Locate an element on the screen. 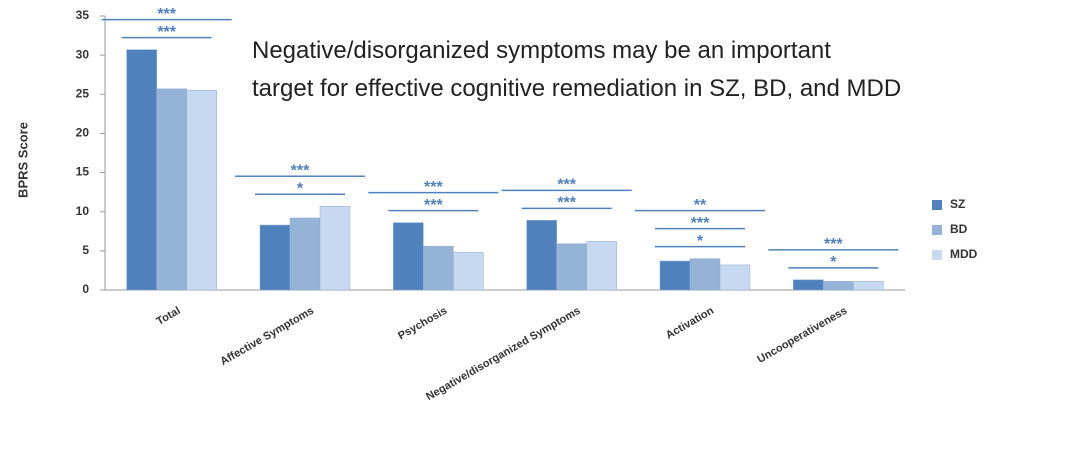 The image size is (1076, 452). legend-label: MDD is located at coordinates (964, 254).